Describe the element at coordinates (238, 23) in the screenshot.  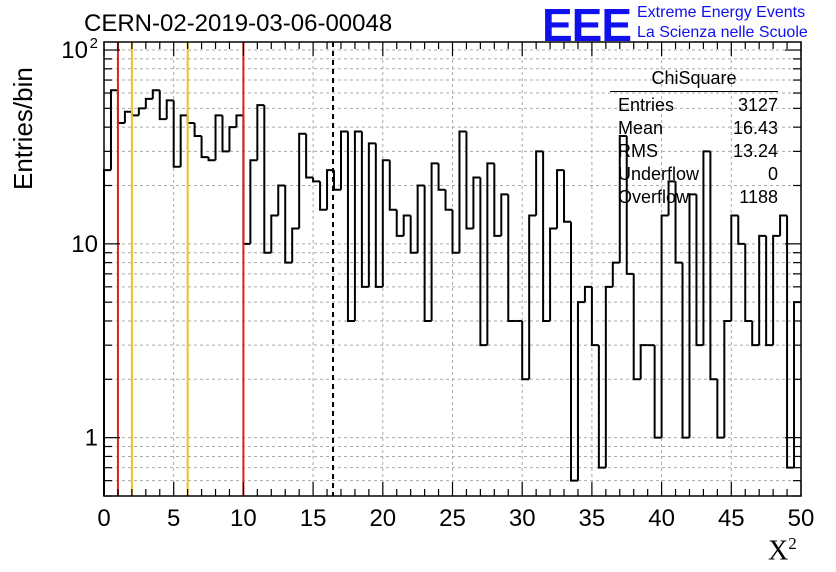
I see `run-title: CERN-02-2019-03-06-00048` at that location.